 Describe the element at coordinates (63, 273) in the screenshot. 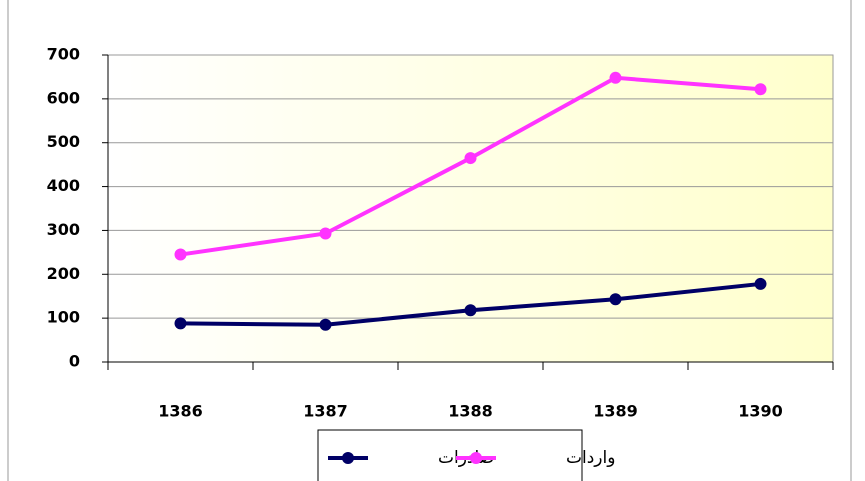

I see `y-tick-label: 200` at that location.